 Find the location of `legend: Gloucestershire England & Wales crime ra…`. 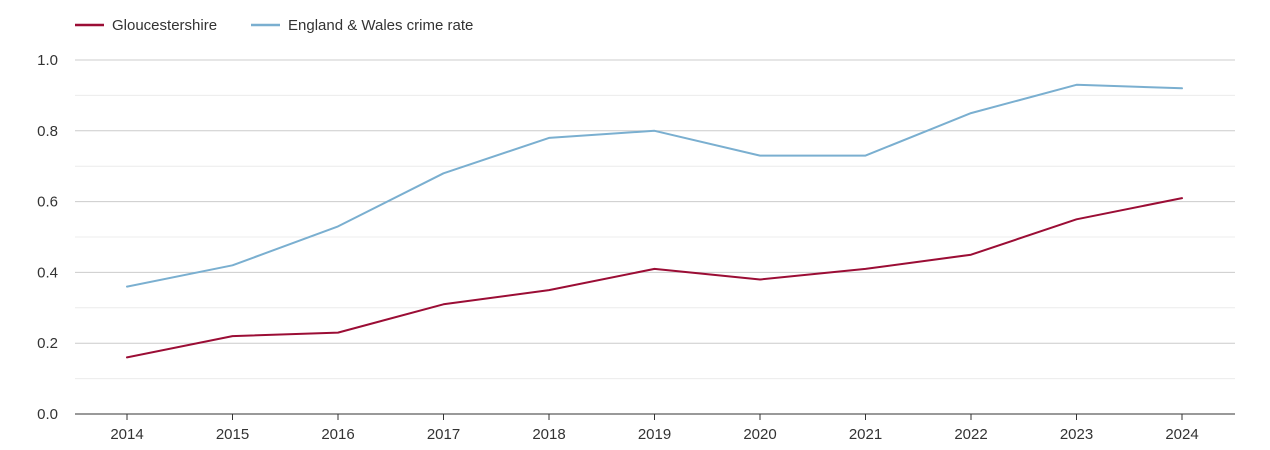

legend: Gloucestershire England & Wales crime ra… is located at coordinates (274, 25).